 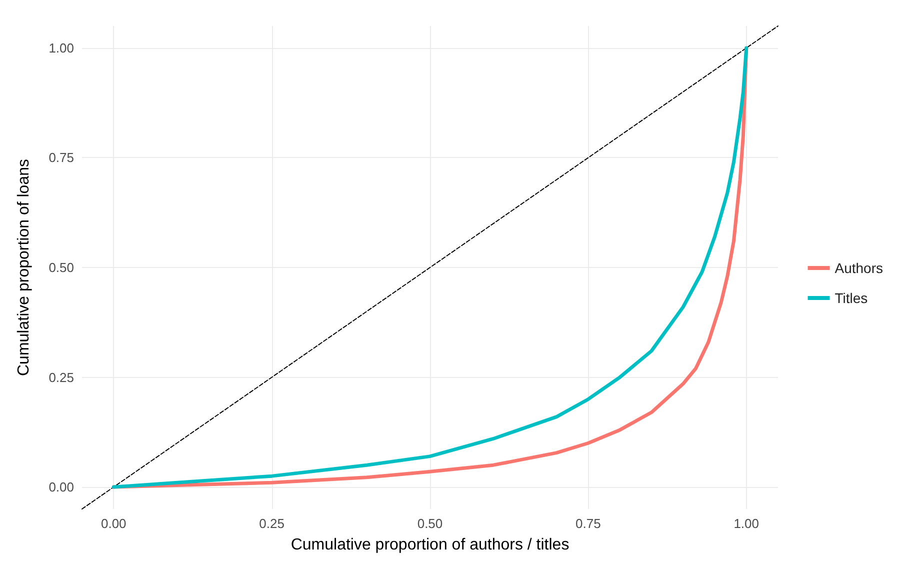 I want to click on legend-label: Authors, so click(x=858, y=268).